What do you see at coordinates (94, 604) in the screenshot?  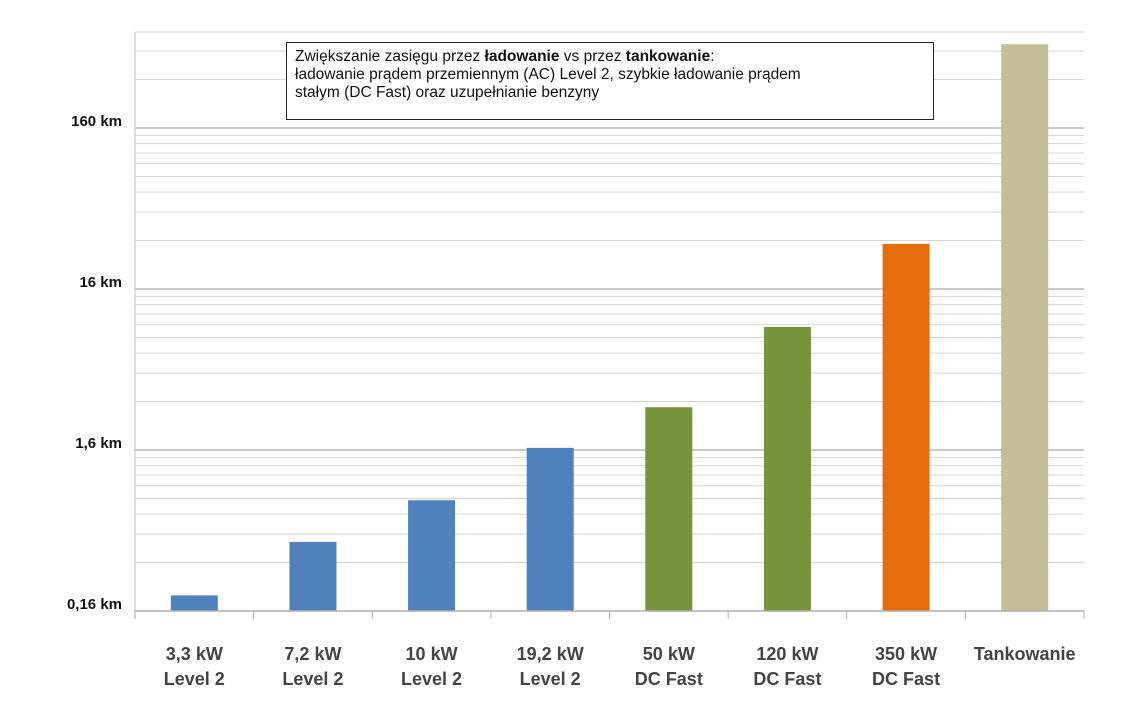 I see `y-tick-label: 0,16 km` at bounding box center [94, 604].